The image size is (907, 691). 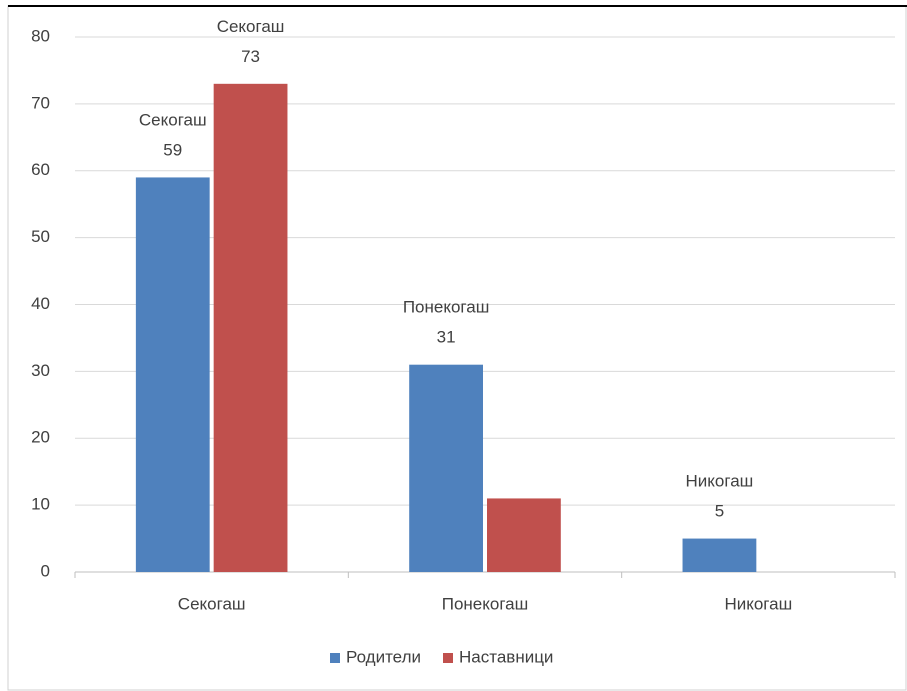 I want to click on legend-label: Наставници, so click(x=506, y=656).